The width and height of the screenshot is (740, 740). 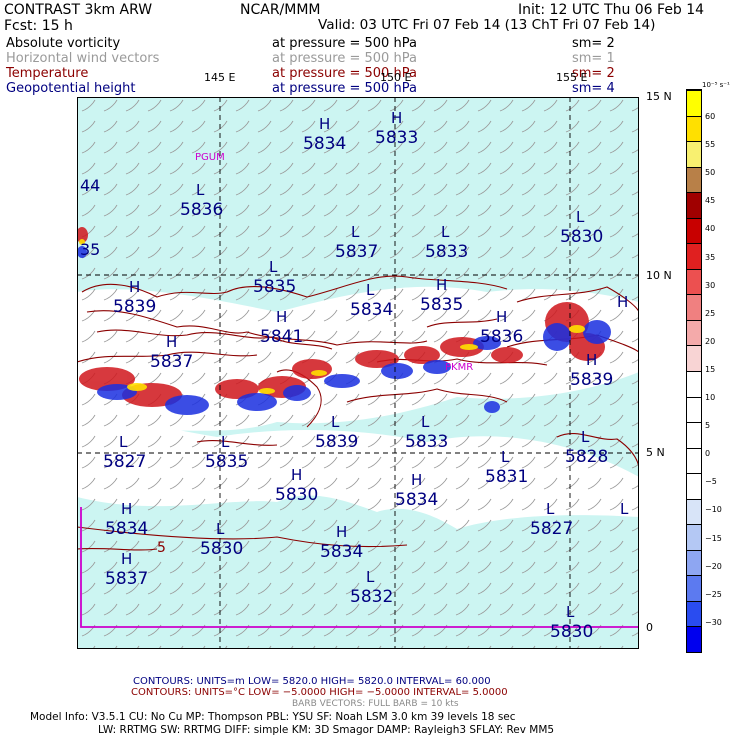 What do you see at coordinates (708, 426) in the screenshot?
I see `colorbar-label: 5` at bounding box center [708, 426].